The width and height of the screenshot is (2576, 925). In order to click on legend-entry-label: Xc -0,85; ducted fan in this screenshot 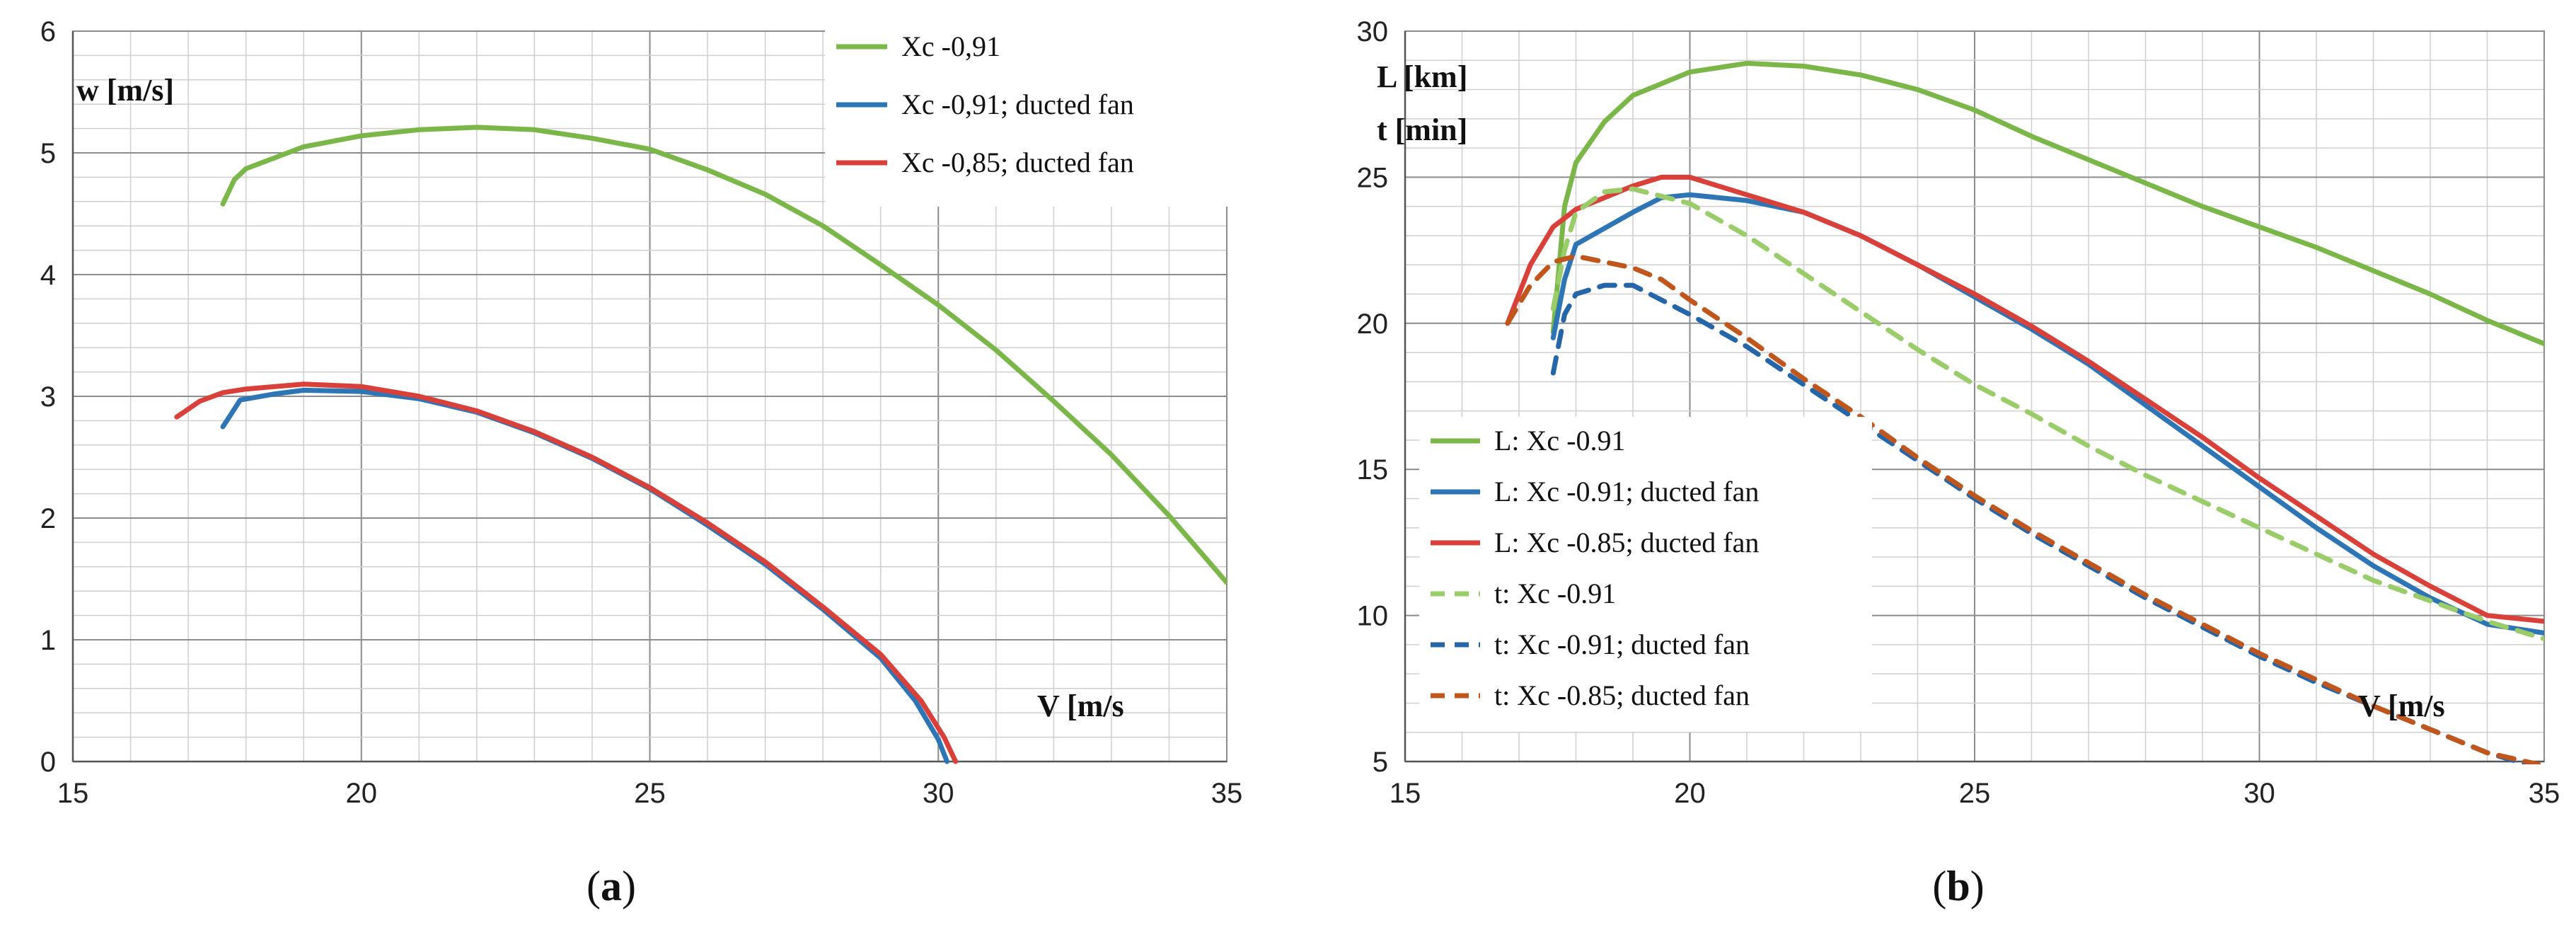, I will do `click(1017, 162)`.